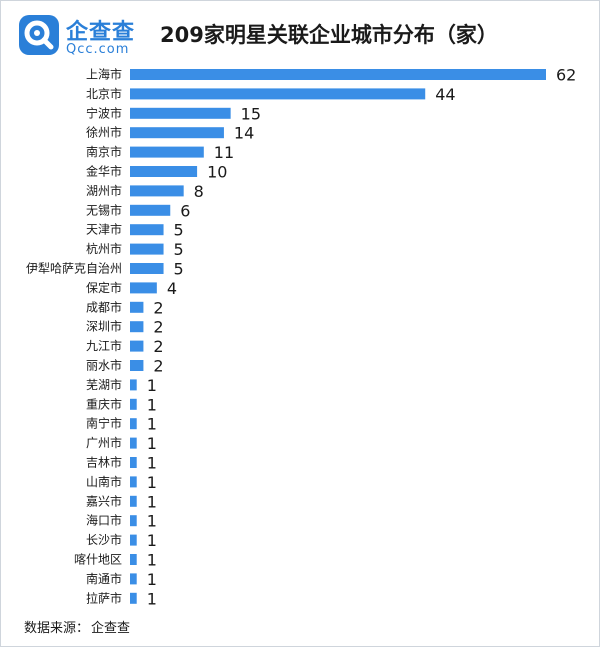 Image resolution: width=600 pixels, height=647 pixels. I want to click on category-label: 徐州市, so click(104, 132).